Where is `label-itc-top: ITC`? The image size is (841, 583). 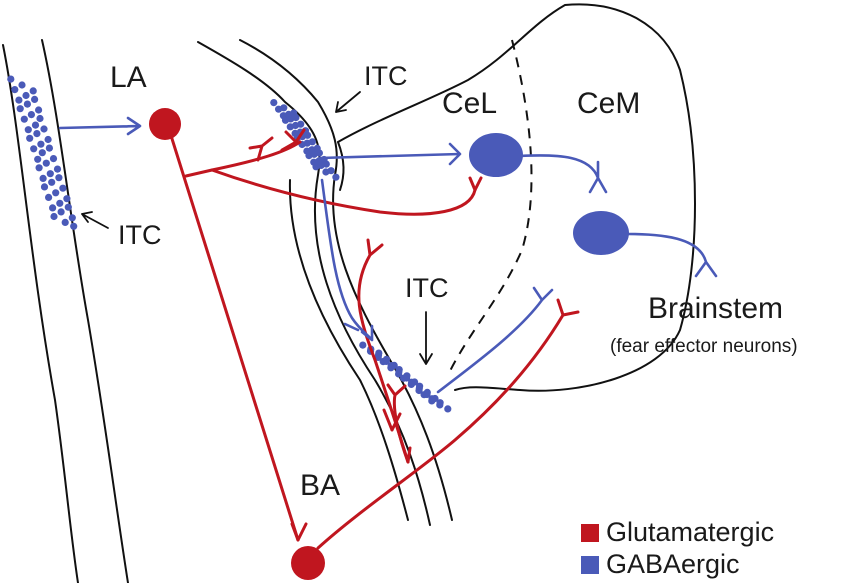 label-itc-top: ITC is located at coordinates (386, 76).